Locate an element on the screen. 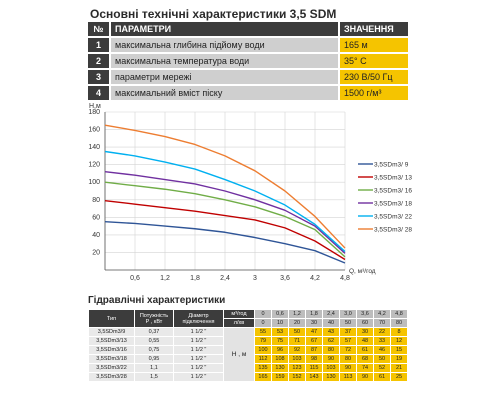 This screenshot has height=400, width=500. hydraulic-power: 0,75 is located at coordinates (154, 350).